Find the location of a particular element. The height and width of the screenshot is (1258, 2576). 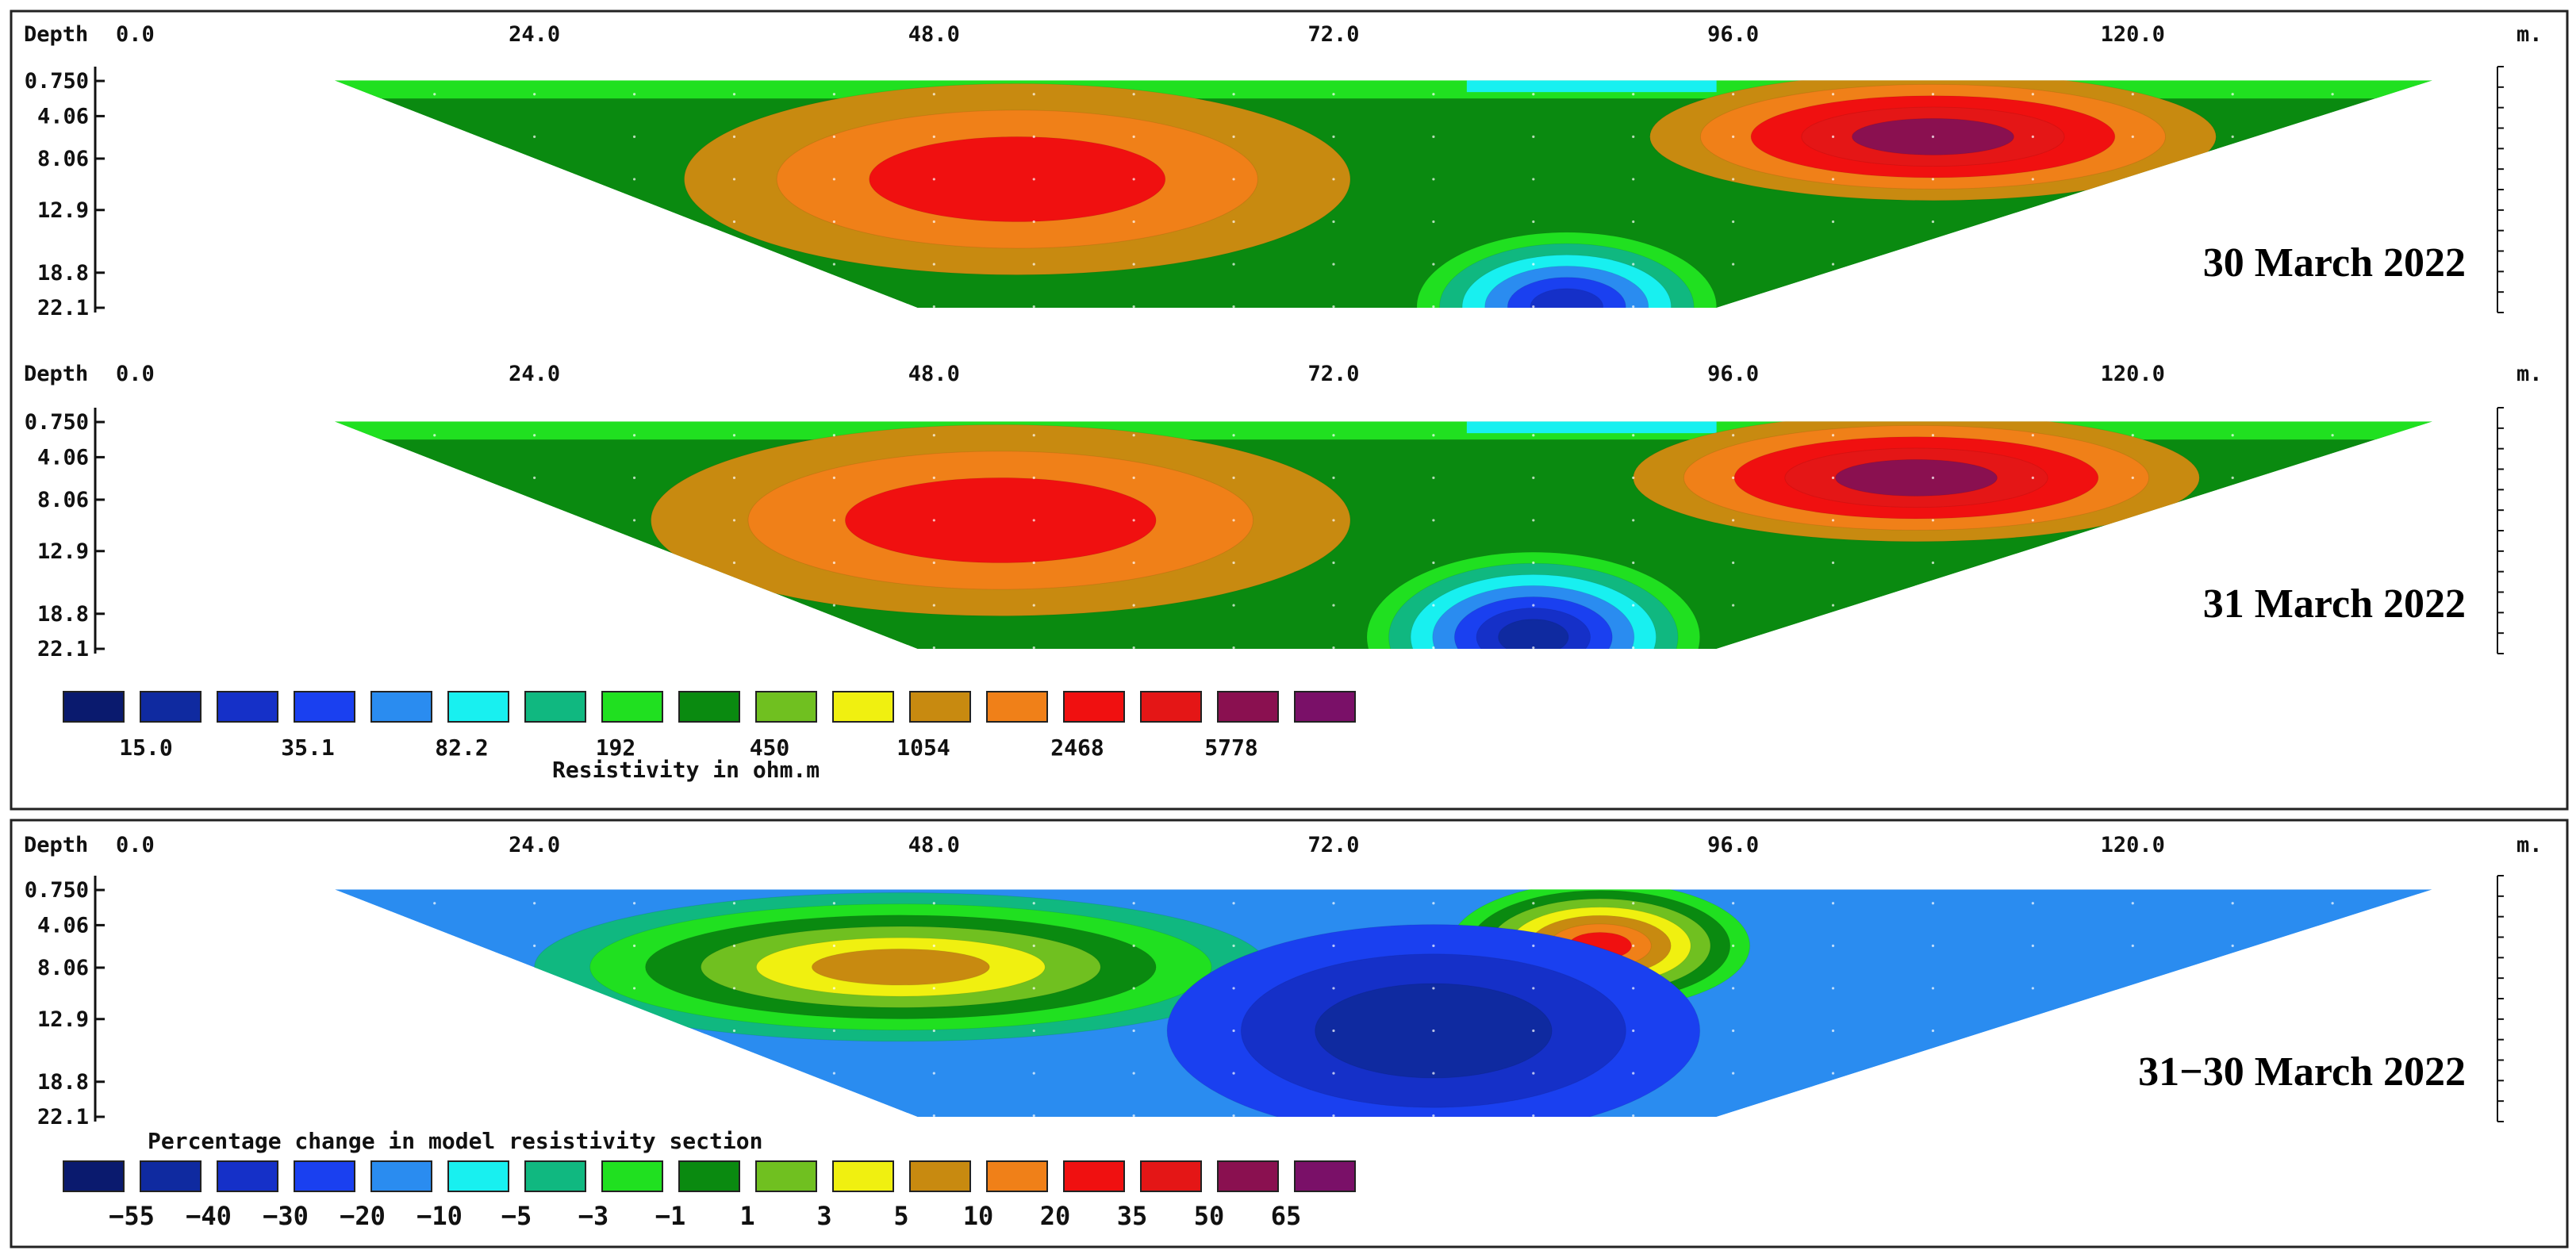

legend-label: −10 is located at coordinates (440, 1216).